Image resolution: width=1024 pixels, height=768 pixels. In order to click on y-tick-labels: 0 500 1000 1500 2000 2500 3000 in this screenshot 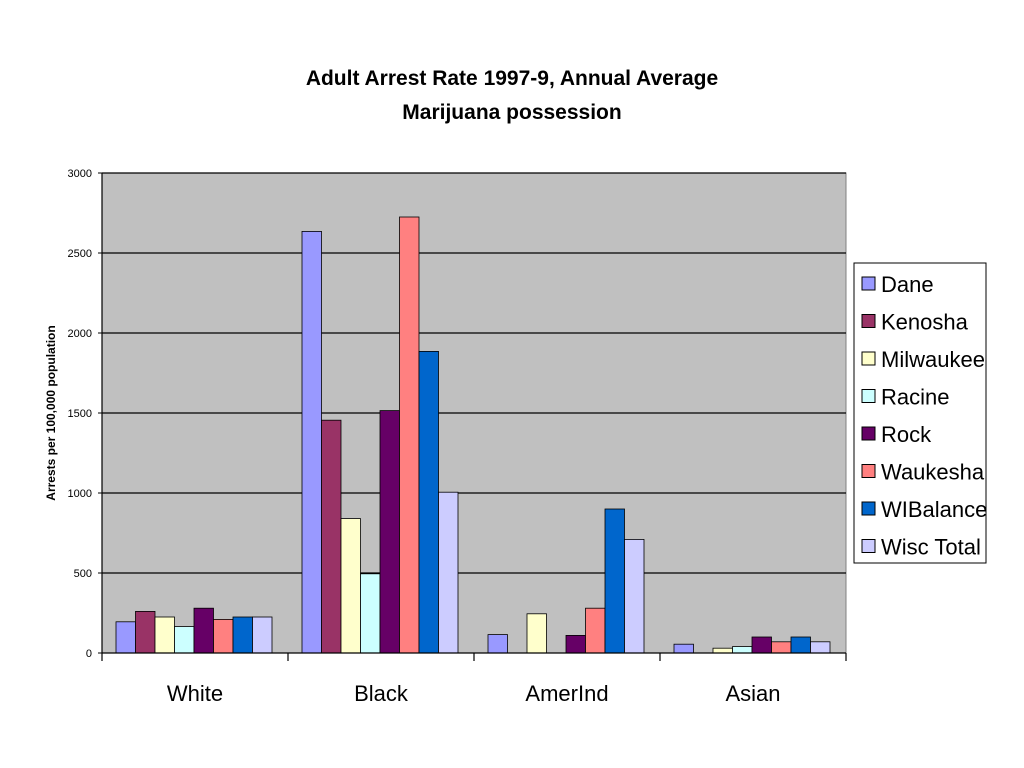, I will do `click(80, 414)`.